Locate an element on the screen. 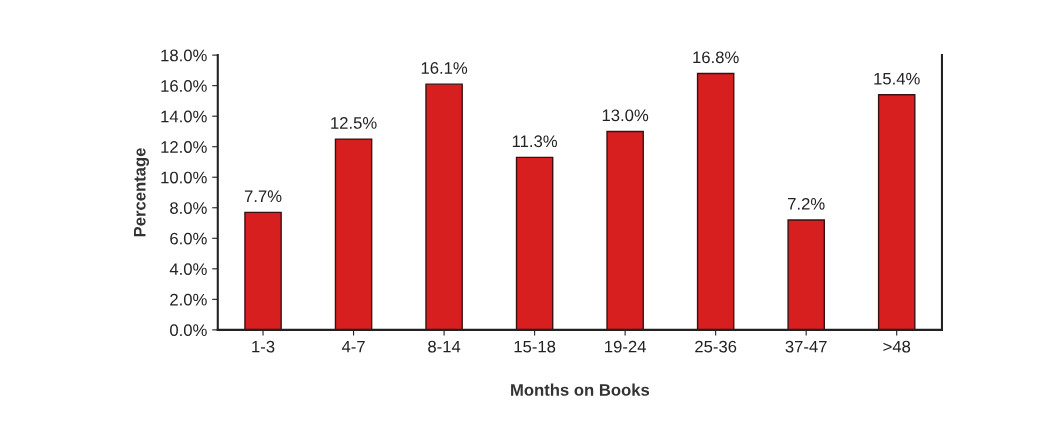 This screenshot has width=1042, height=441. x-tick-label: 37-47 is located at coordinates (806, 346).